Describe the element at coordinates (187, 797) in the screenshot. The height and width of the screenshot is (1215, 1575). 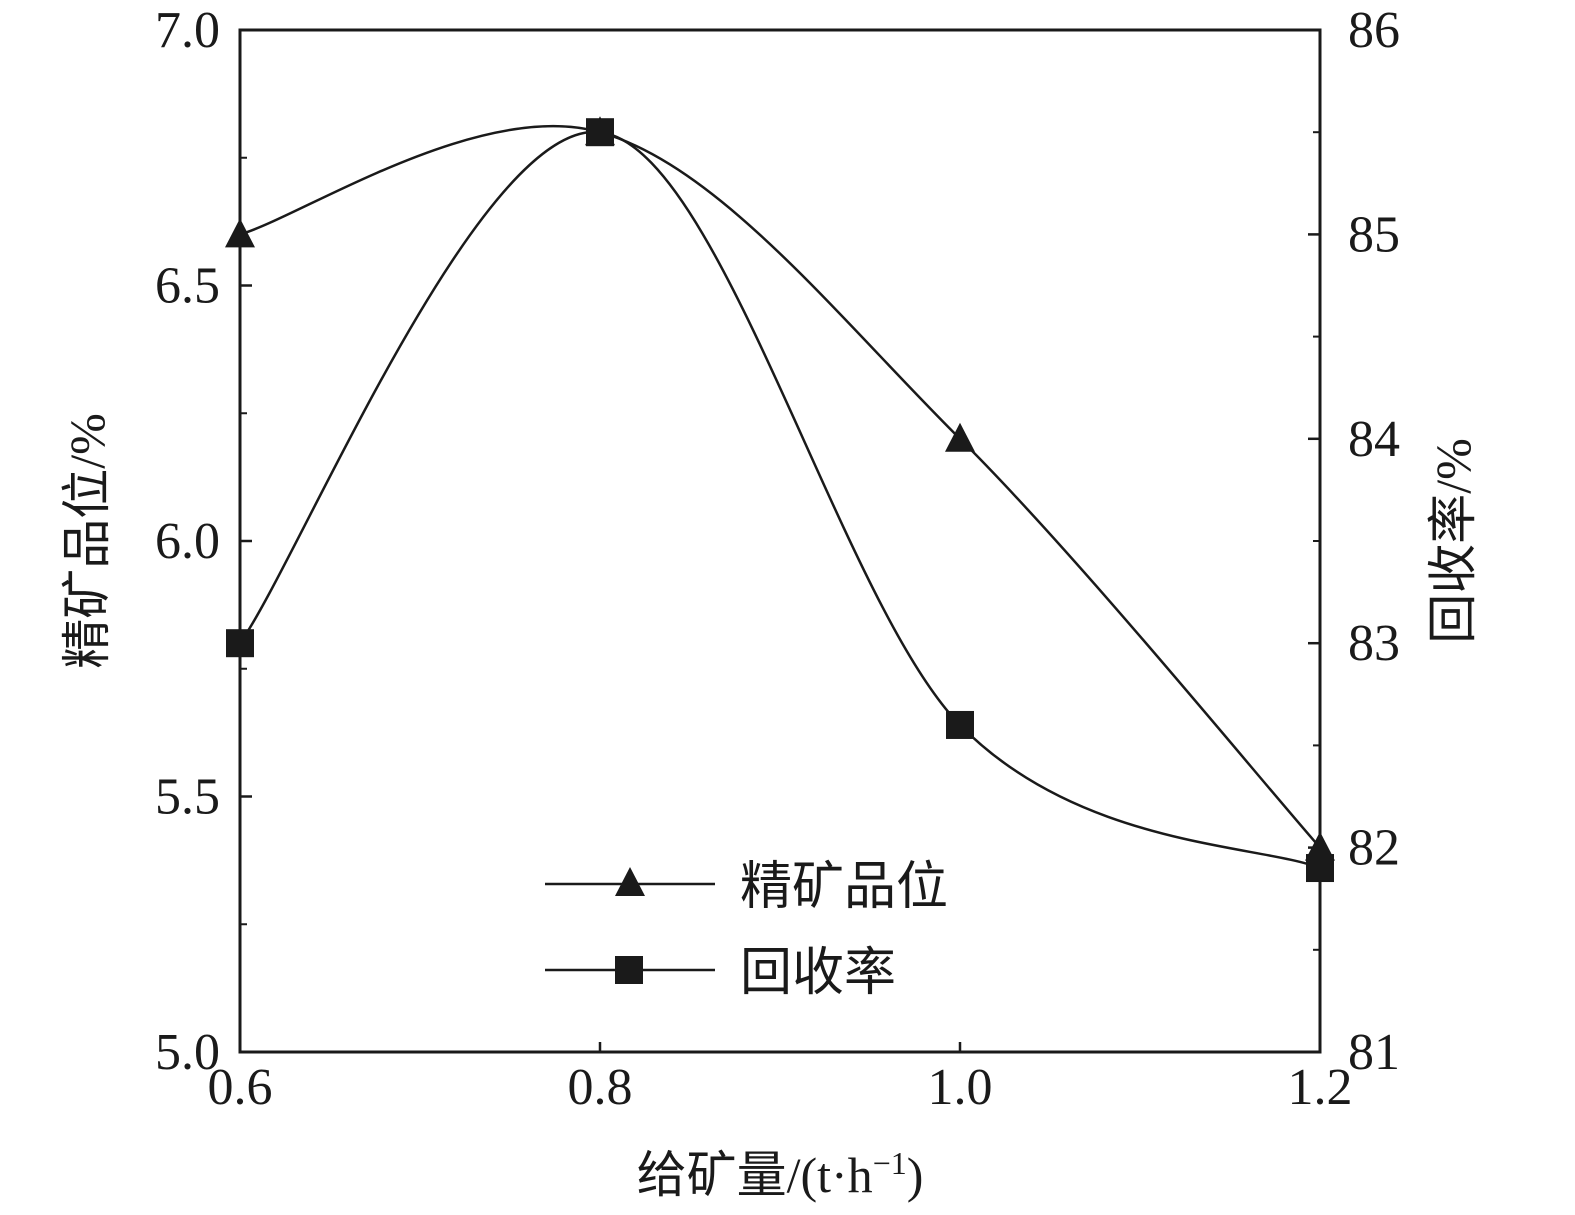
I see `y-left-tick-label: 5.5` at that location.